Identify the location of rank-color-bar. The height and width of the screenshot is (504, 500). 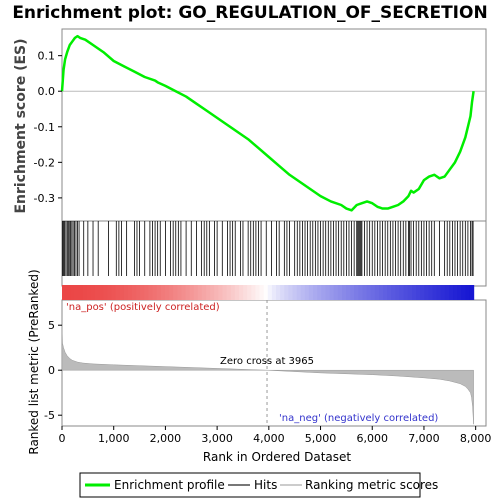
(268, 292).